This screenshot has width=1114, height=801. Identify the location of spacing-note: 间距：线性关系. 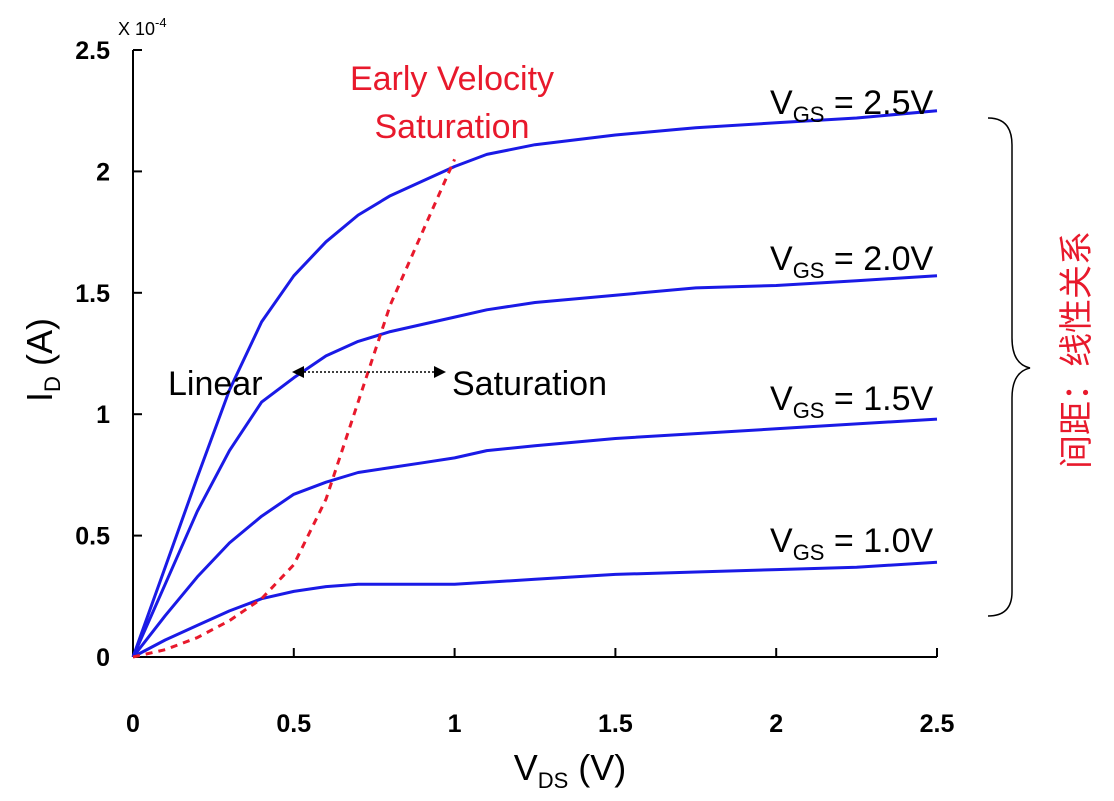
(1077, 350).